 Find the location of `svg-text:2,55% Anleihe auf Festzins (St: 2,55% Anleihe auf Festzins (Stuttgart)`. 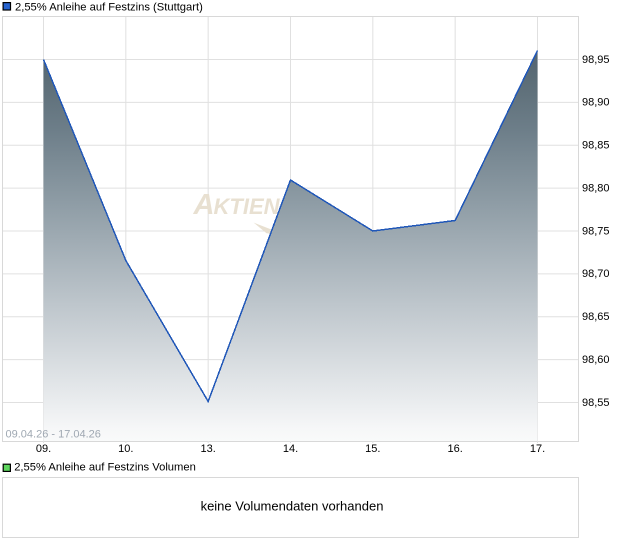

svg-text:2,55% Anleihe auf Festzins (St: 2,55% Anleihe auf Festzins (Stuttgart) is located at coordinates (109, 7).